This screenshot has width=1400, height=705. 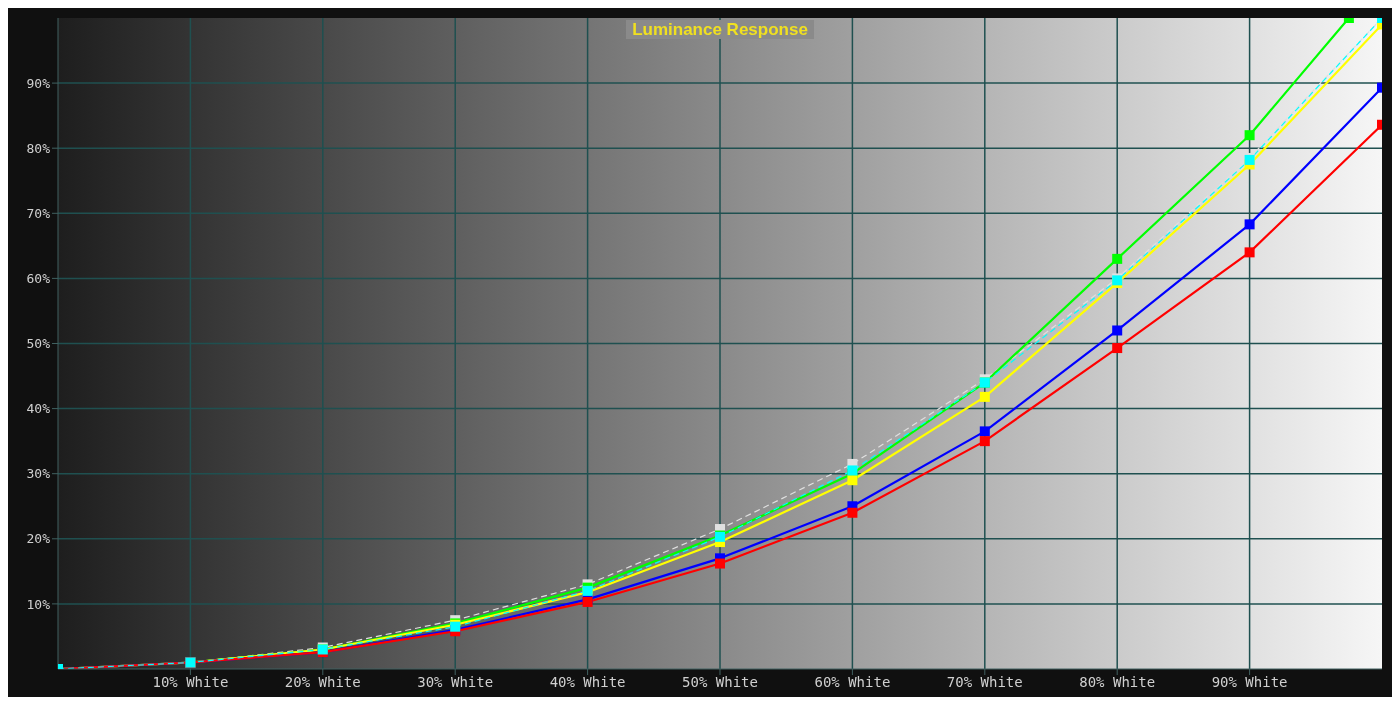 I want to click on x-tick-label: 20% White, so click(x=322, y=681).